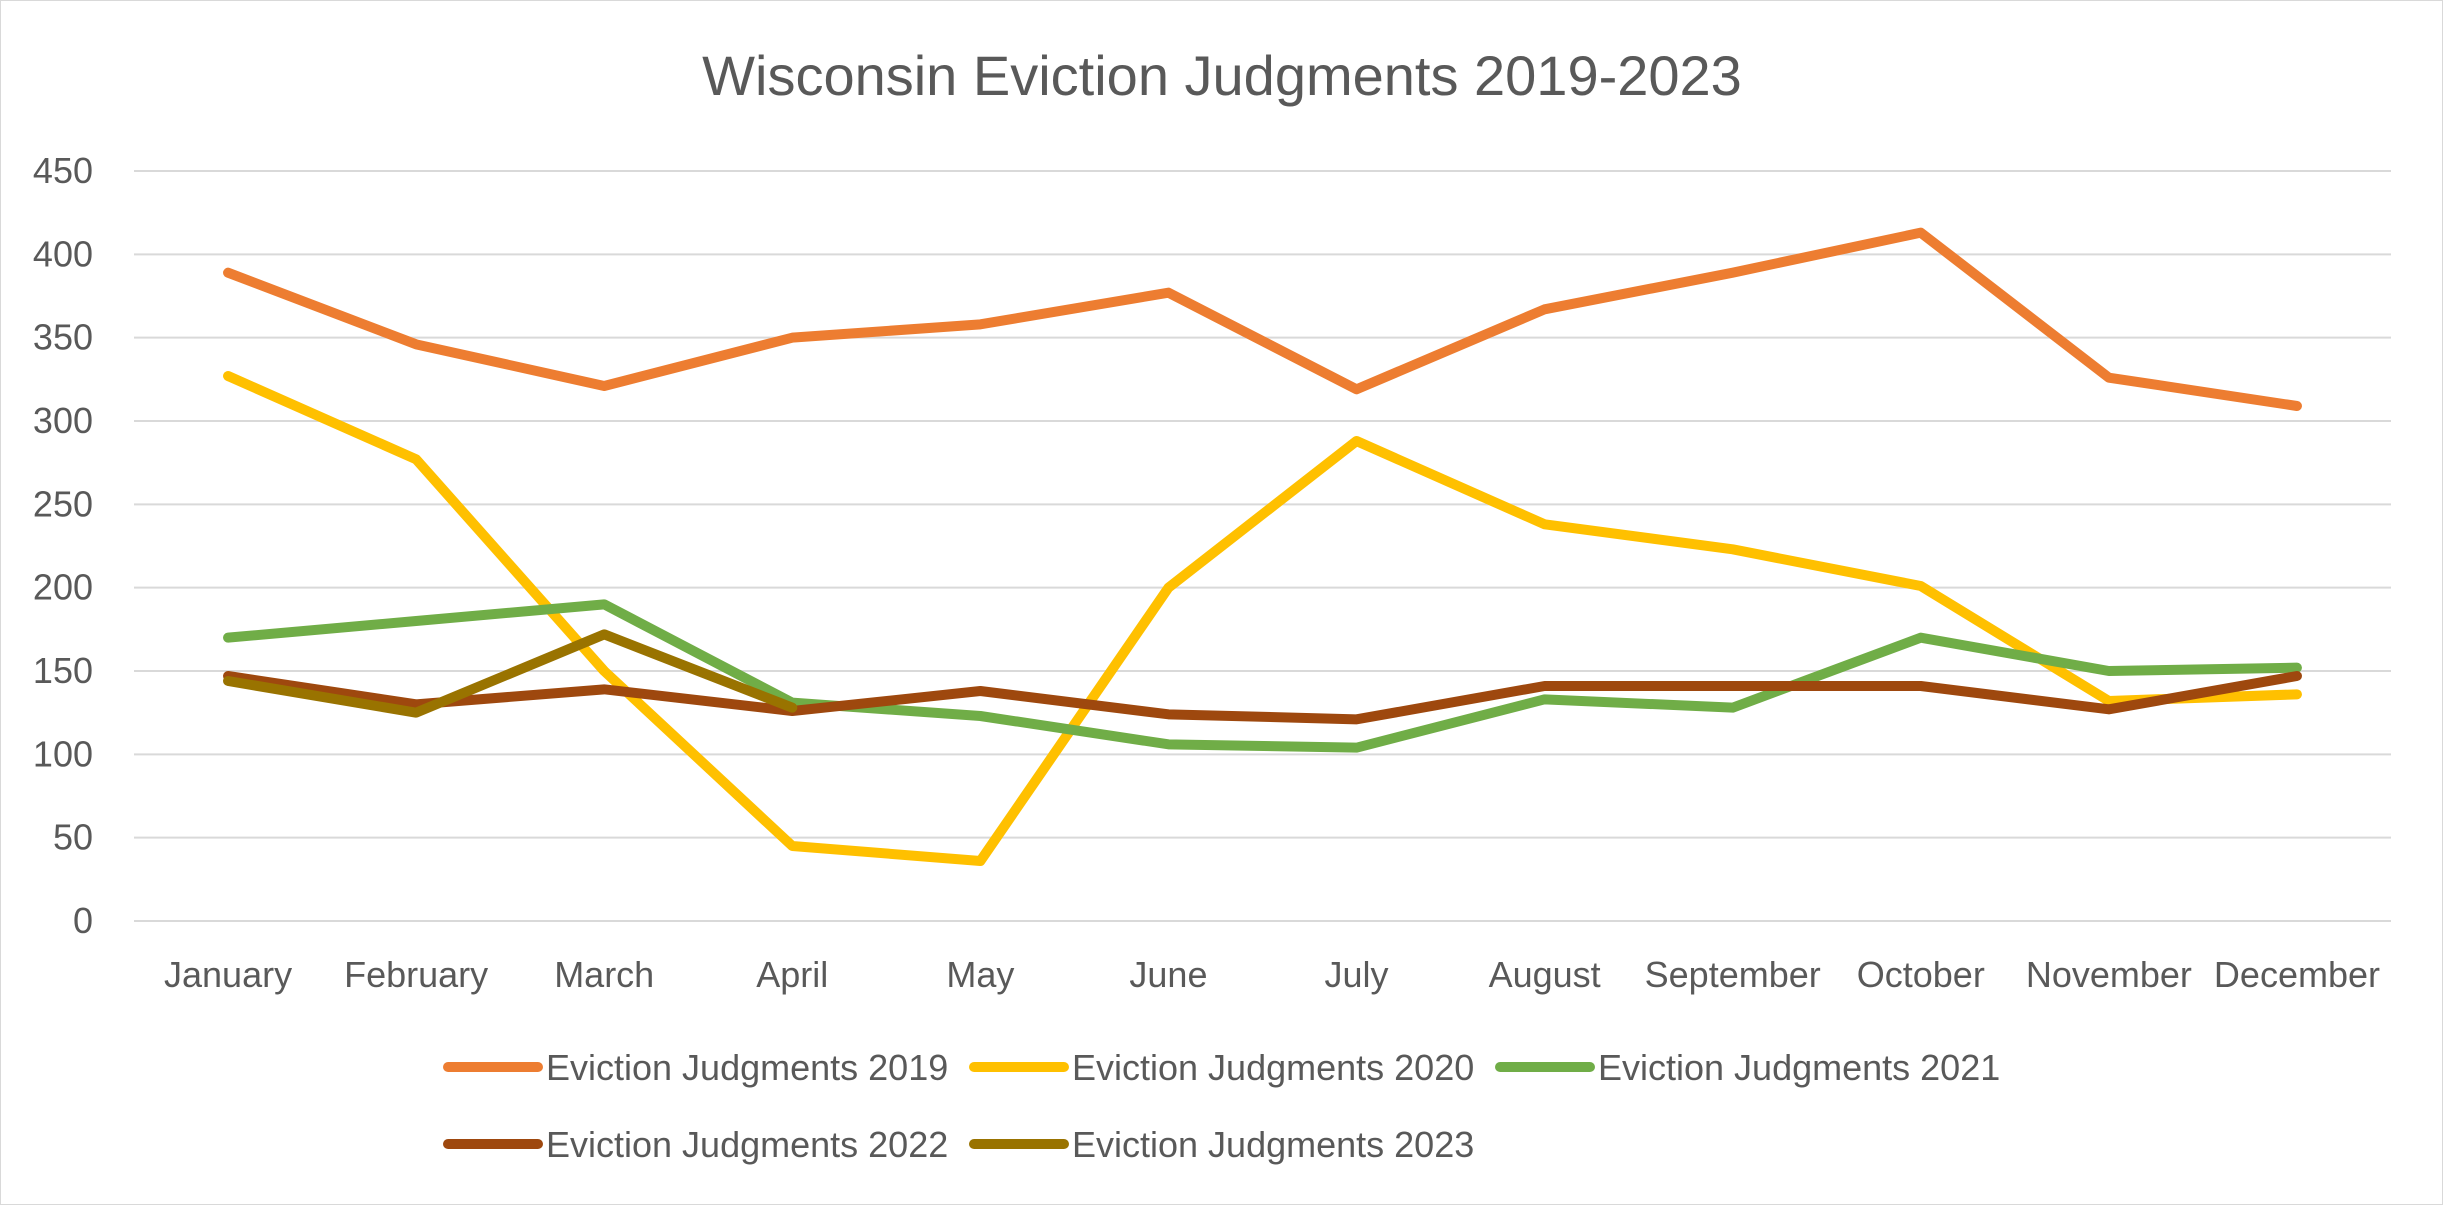 Image resolution: width=2443 pixels, height=1206 pixels. I want to click on y-tick-label: 200, so click(63, 587).